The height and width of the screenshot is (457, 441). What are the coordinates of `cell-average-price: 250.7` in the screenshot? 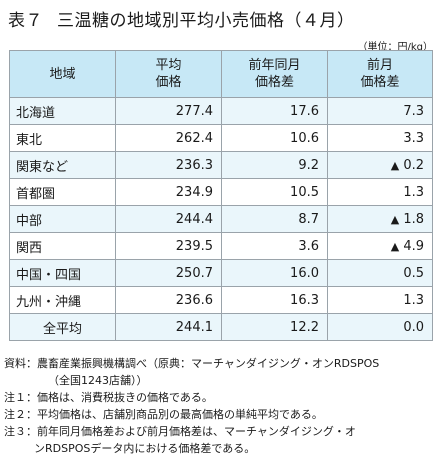 It's located at (168, 273).